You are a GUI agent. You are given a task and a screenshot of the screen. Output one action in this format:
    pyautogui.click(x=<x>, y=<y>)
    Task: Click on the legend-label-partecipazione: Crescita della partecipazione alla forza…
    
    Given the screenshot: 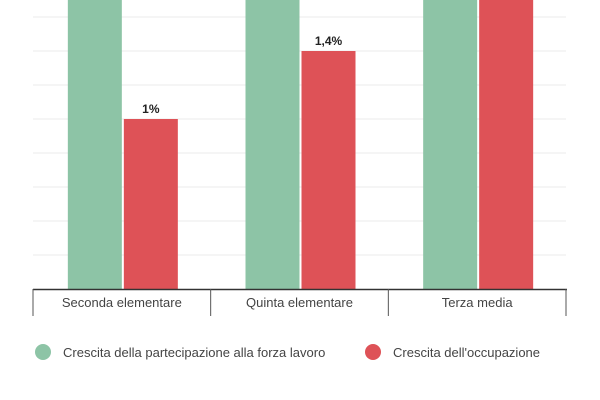 What is the action you would take?
    pyautogui.click(x=194, y=352)
    